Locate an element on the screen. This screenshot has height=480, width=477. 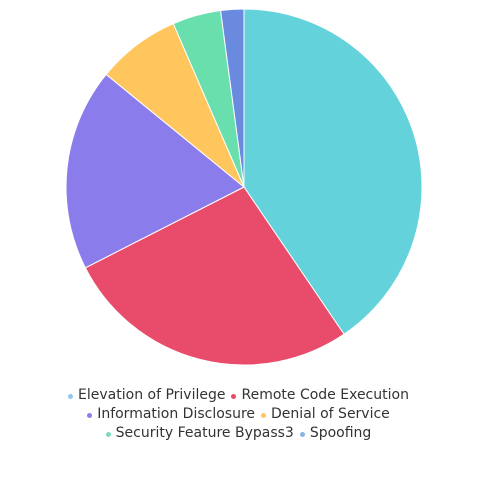
legend-item: Information Disclosure is located at coordinates (171, 414).